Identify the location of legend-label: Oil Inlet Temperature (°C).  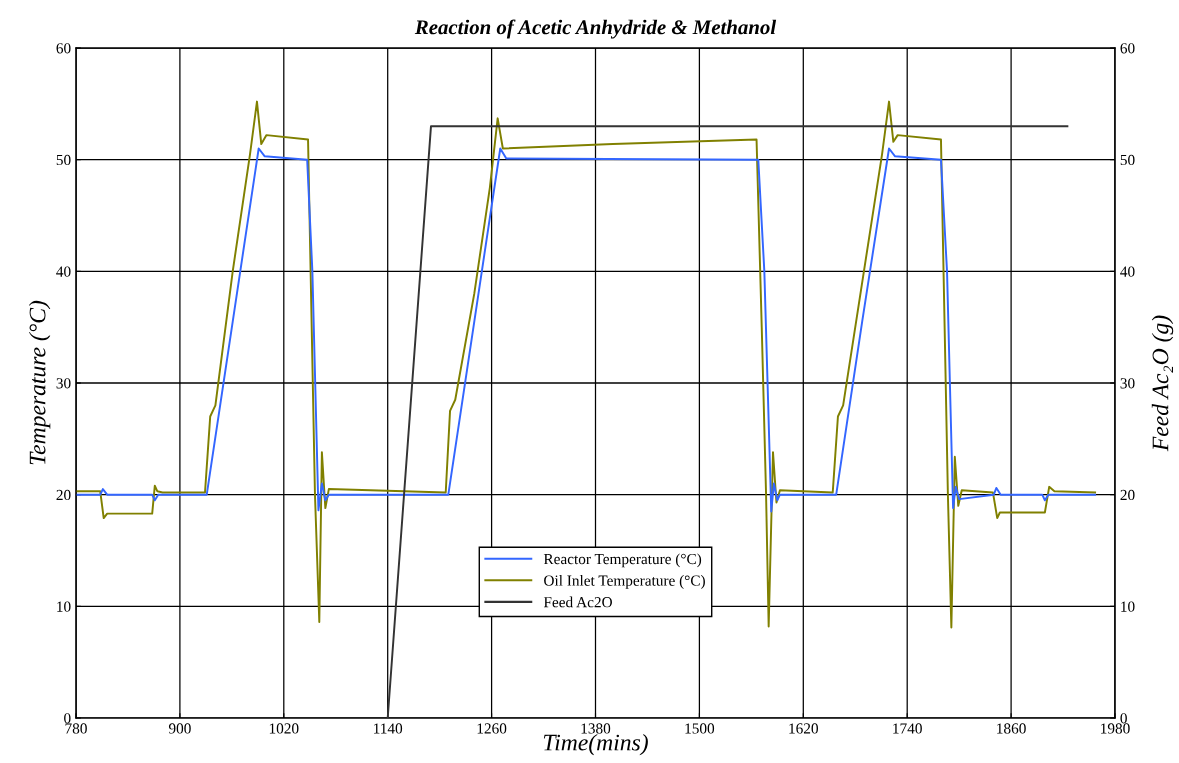
(624, 582).